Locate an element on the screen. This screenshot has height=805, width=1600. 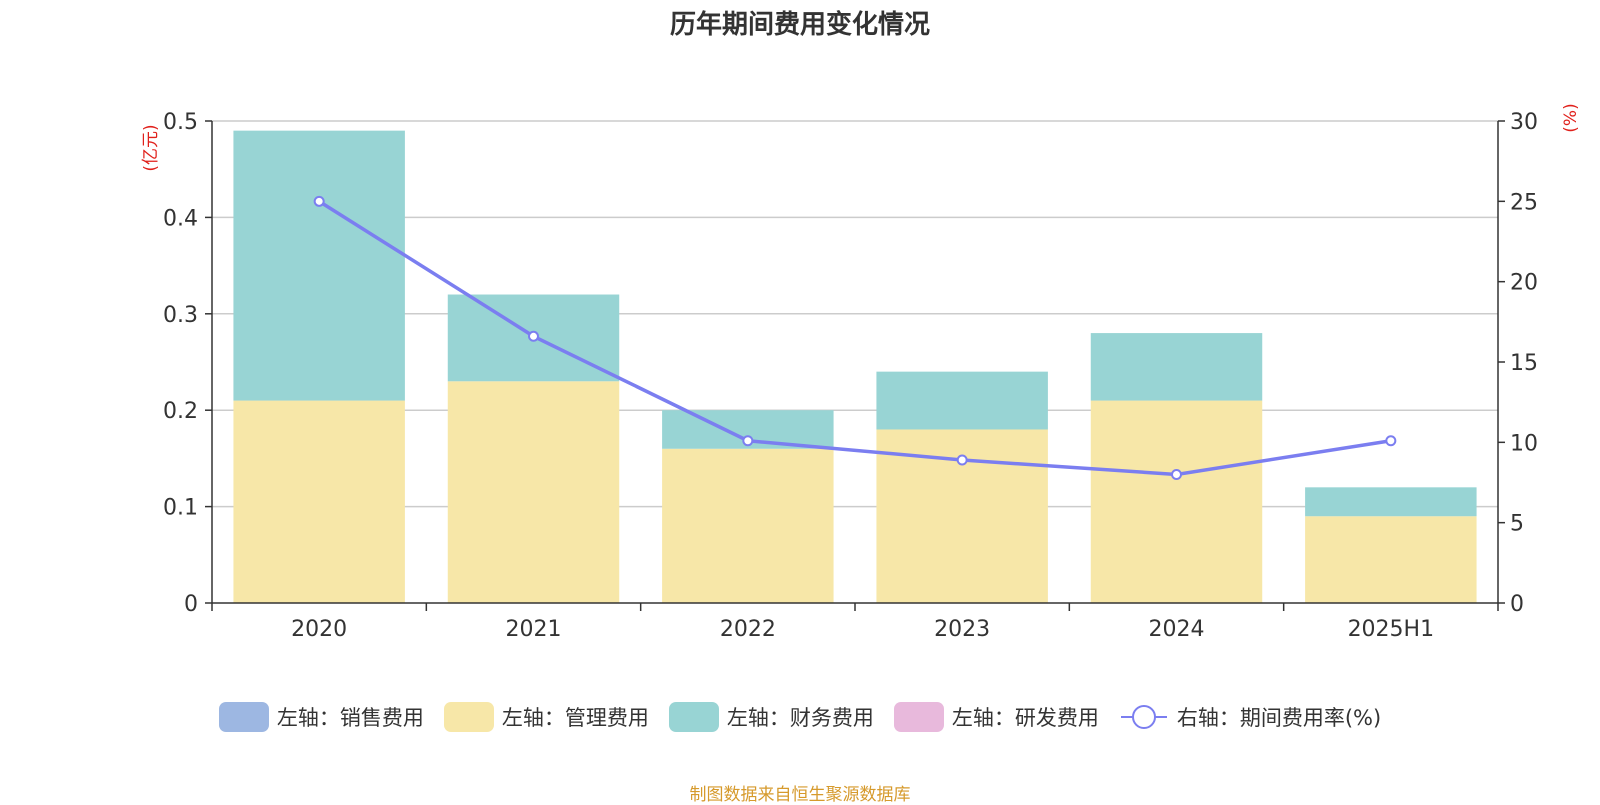
legend-item: 左轴：管理费用 is located at coordinates (546, 717).